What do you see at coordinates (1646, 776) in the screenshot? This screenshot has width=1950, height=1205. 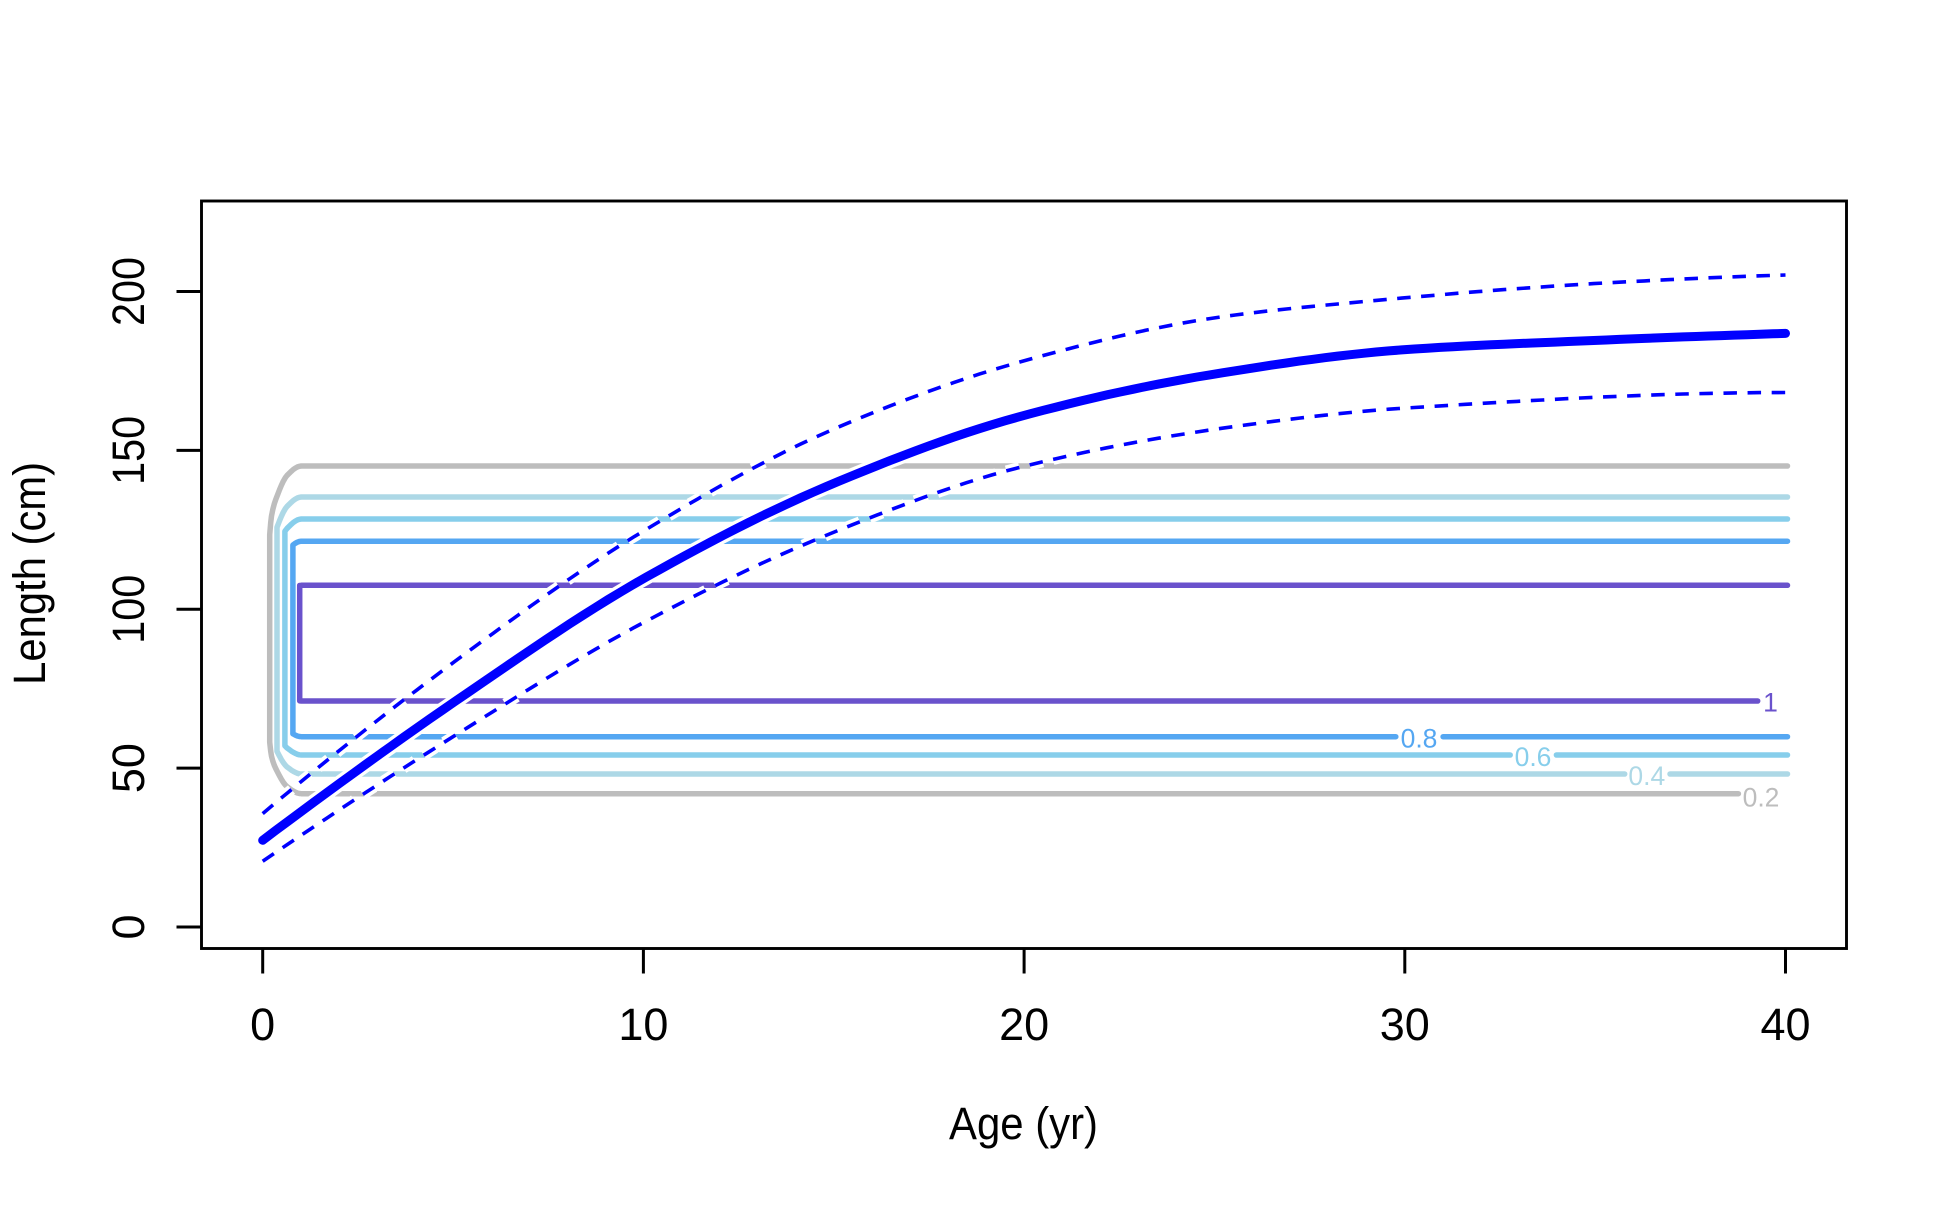 I see `svg-text: 0.4` at bounding box center [1646, 776].